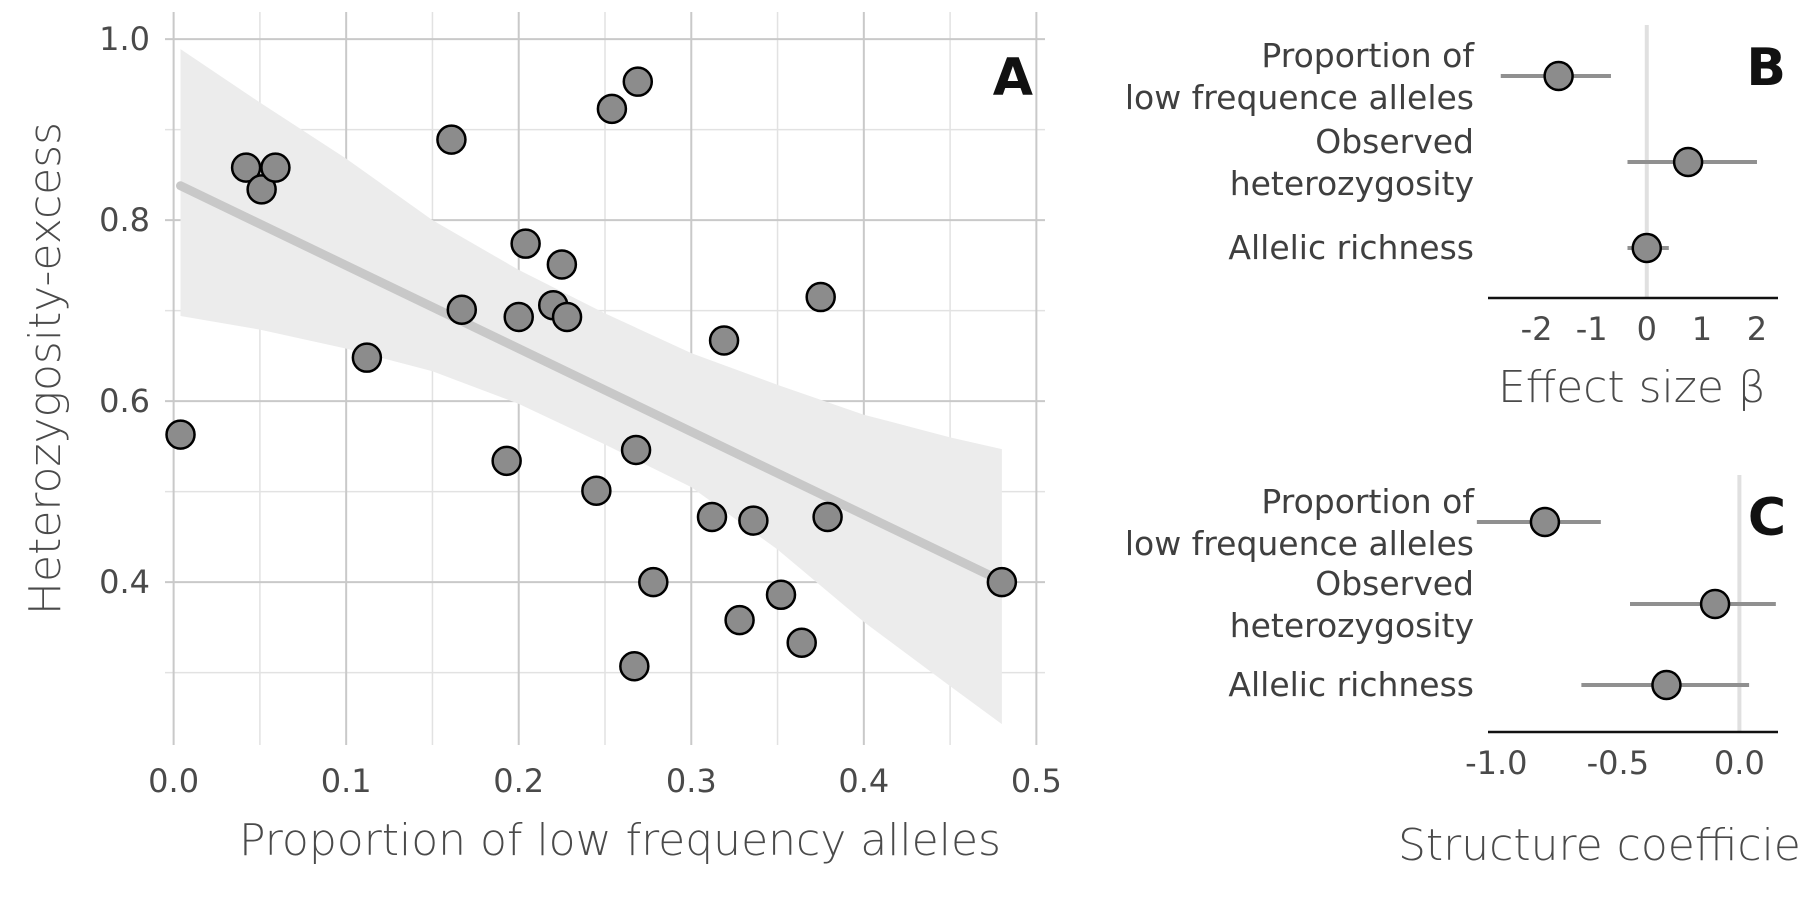  Describe the element at coordinates (1592, 329) in the screenshot. I see `x-tick-label: -1` at that location.